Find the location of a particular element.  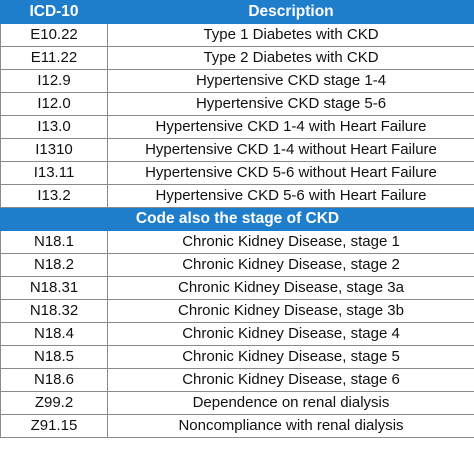

code-cell: N18.4 is located at coordinates (54, 334).